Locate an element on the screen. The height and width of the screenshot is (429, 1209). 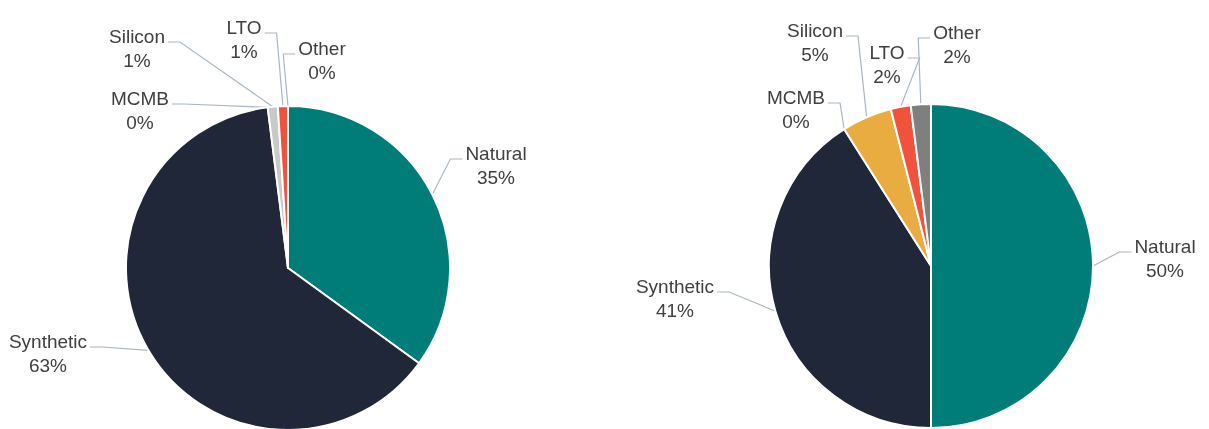
data-label: 35% is located at coordinates (496, 177).